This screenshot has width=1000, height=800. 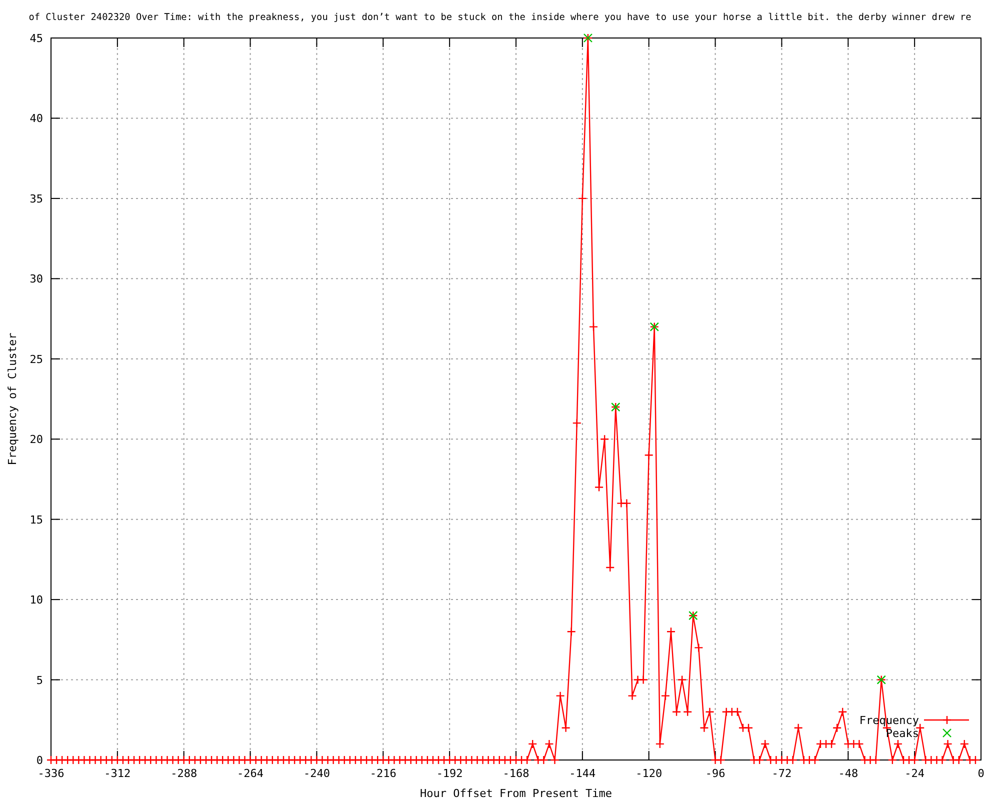 What do you see at coordinates (250, 773) in the screenshot?
I see `x-tick-label: -264` at bounding box center [250, 773].